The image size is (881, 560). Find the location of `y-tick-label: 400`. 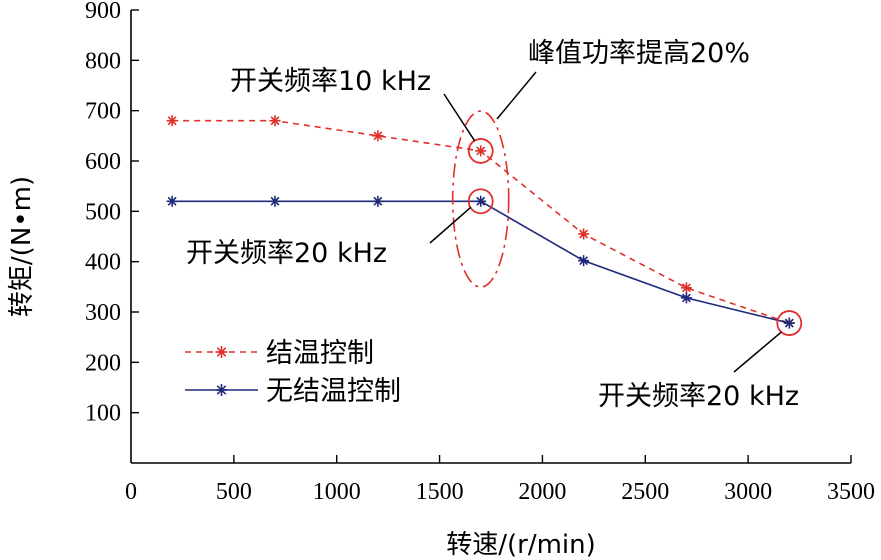

y-tick-label: 400 is located at coordinates (103, 263).